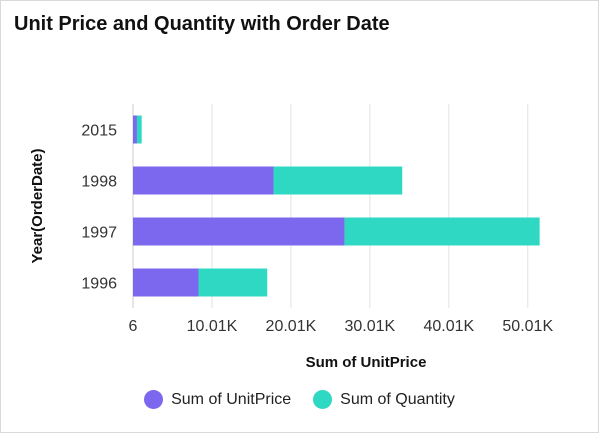 Image resolution: width=599 pixels, height=433 pixels. What do you see at coordinates (99, 284) in the screenshot?
I see `y-tick-label: 1996` at bounding box center [99, 284].